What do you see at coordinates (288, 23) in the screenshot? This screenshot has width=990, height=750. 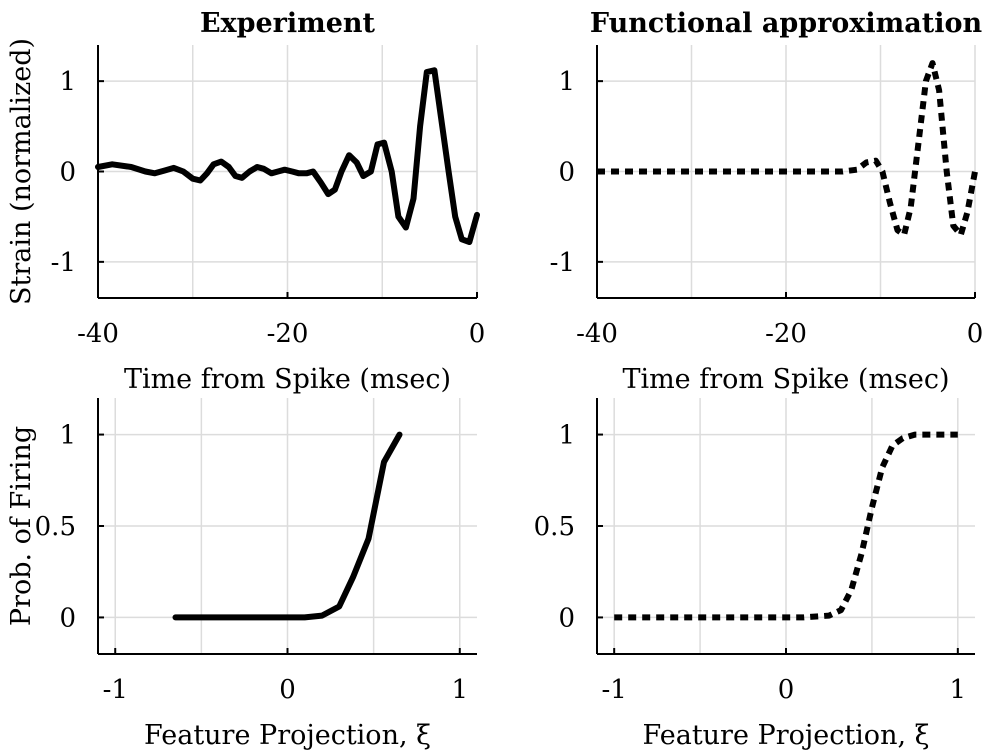 I see `chart-title: Experiment` at bounding box center [288, 23].